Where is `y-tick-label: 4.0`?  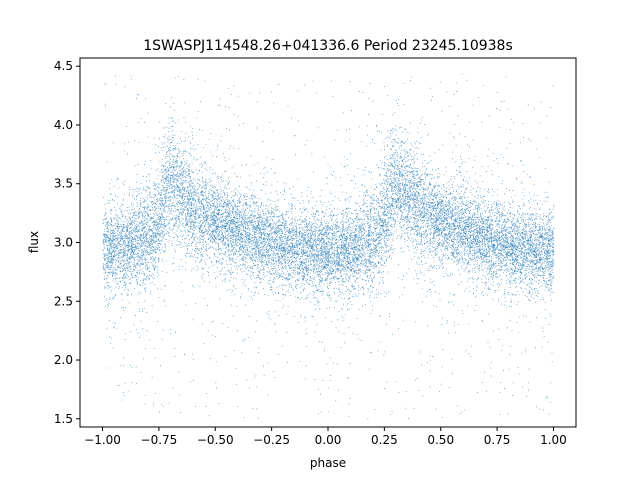
y-tick-label: 4.0 is located at coordinates (63, 125).